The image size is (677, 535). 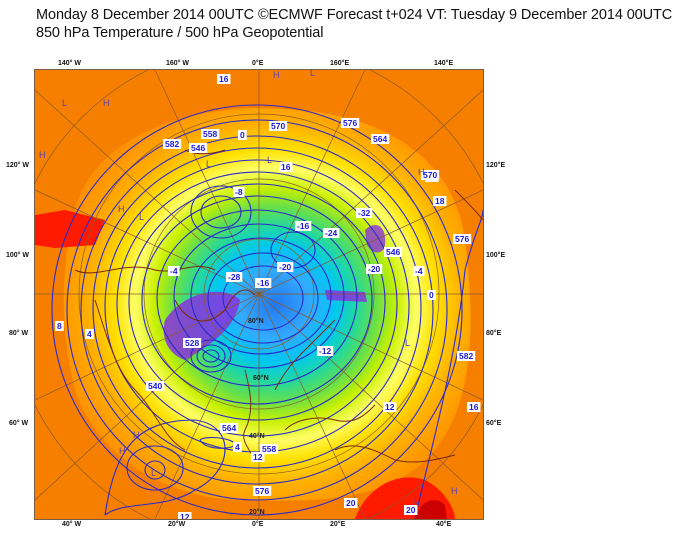 I want to click on temp-label: -28, so click(x=234, y=277).